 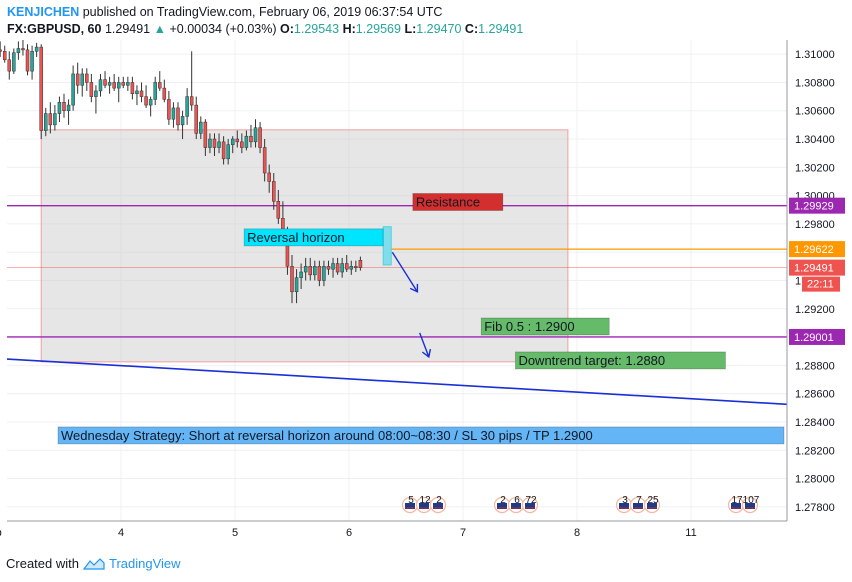 What do you see at coordinates (625, 500) in the screenshot?
I see `event-count: 3` at bounding box center [625, 500].